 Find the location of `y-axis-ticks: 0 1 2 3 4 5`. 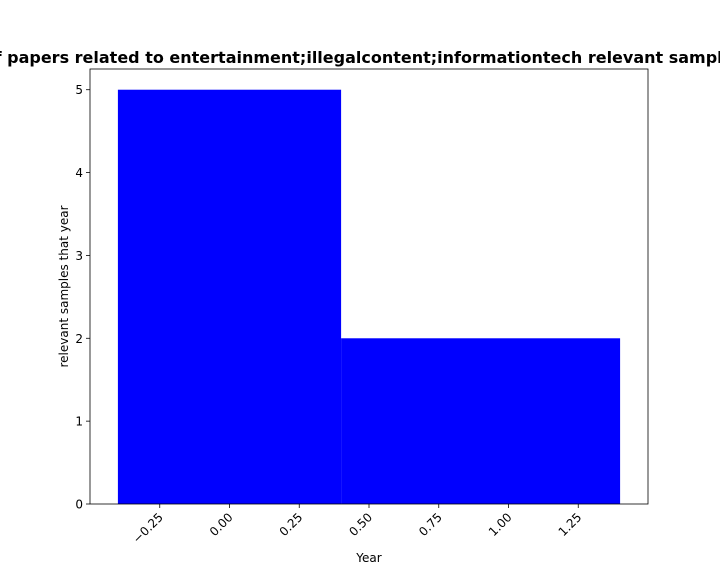

y-axis-ticks: 0 1 2 3 4 5 is located at coordinates (82, 297).